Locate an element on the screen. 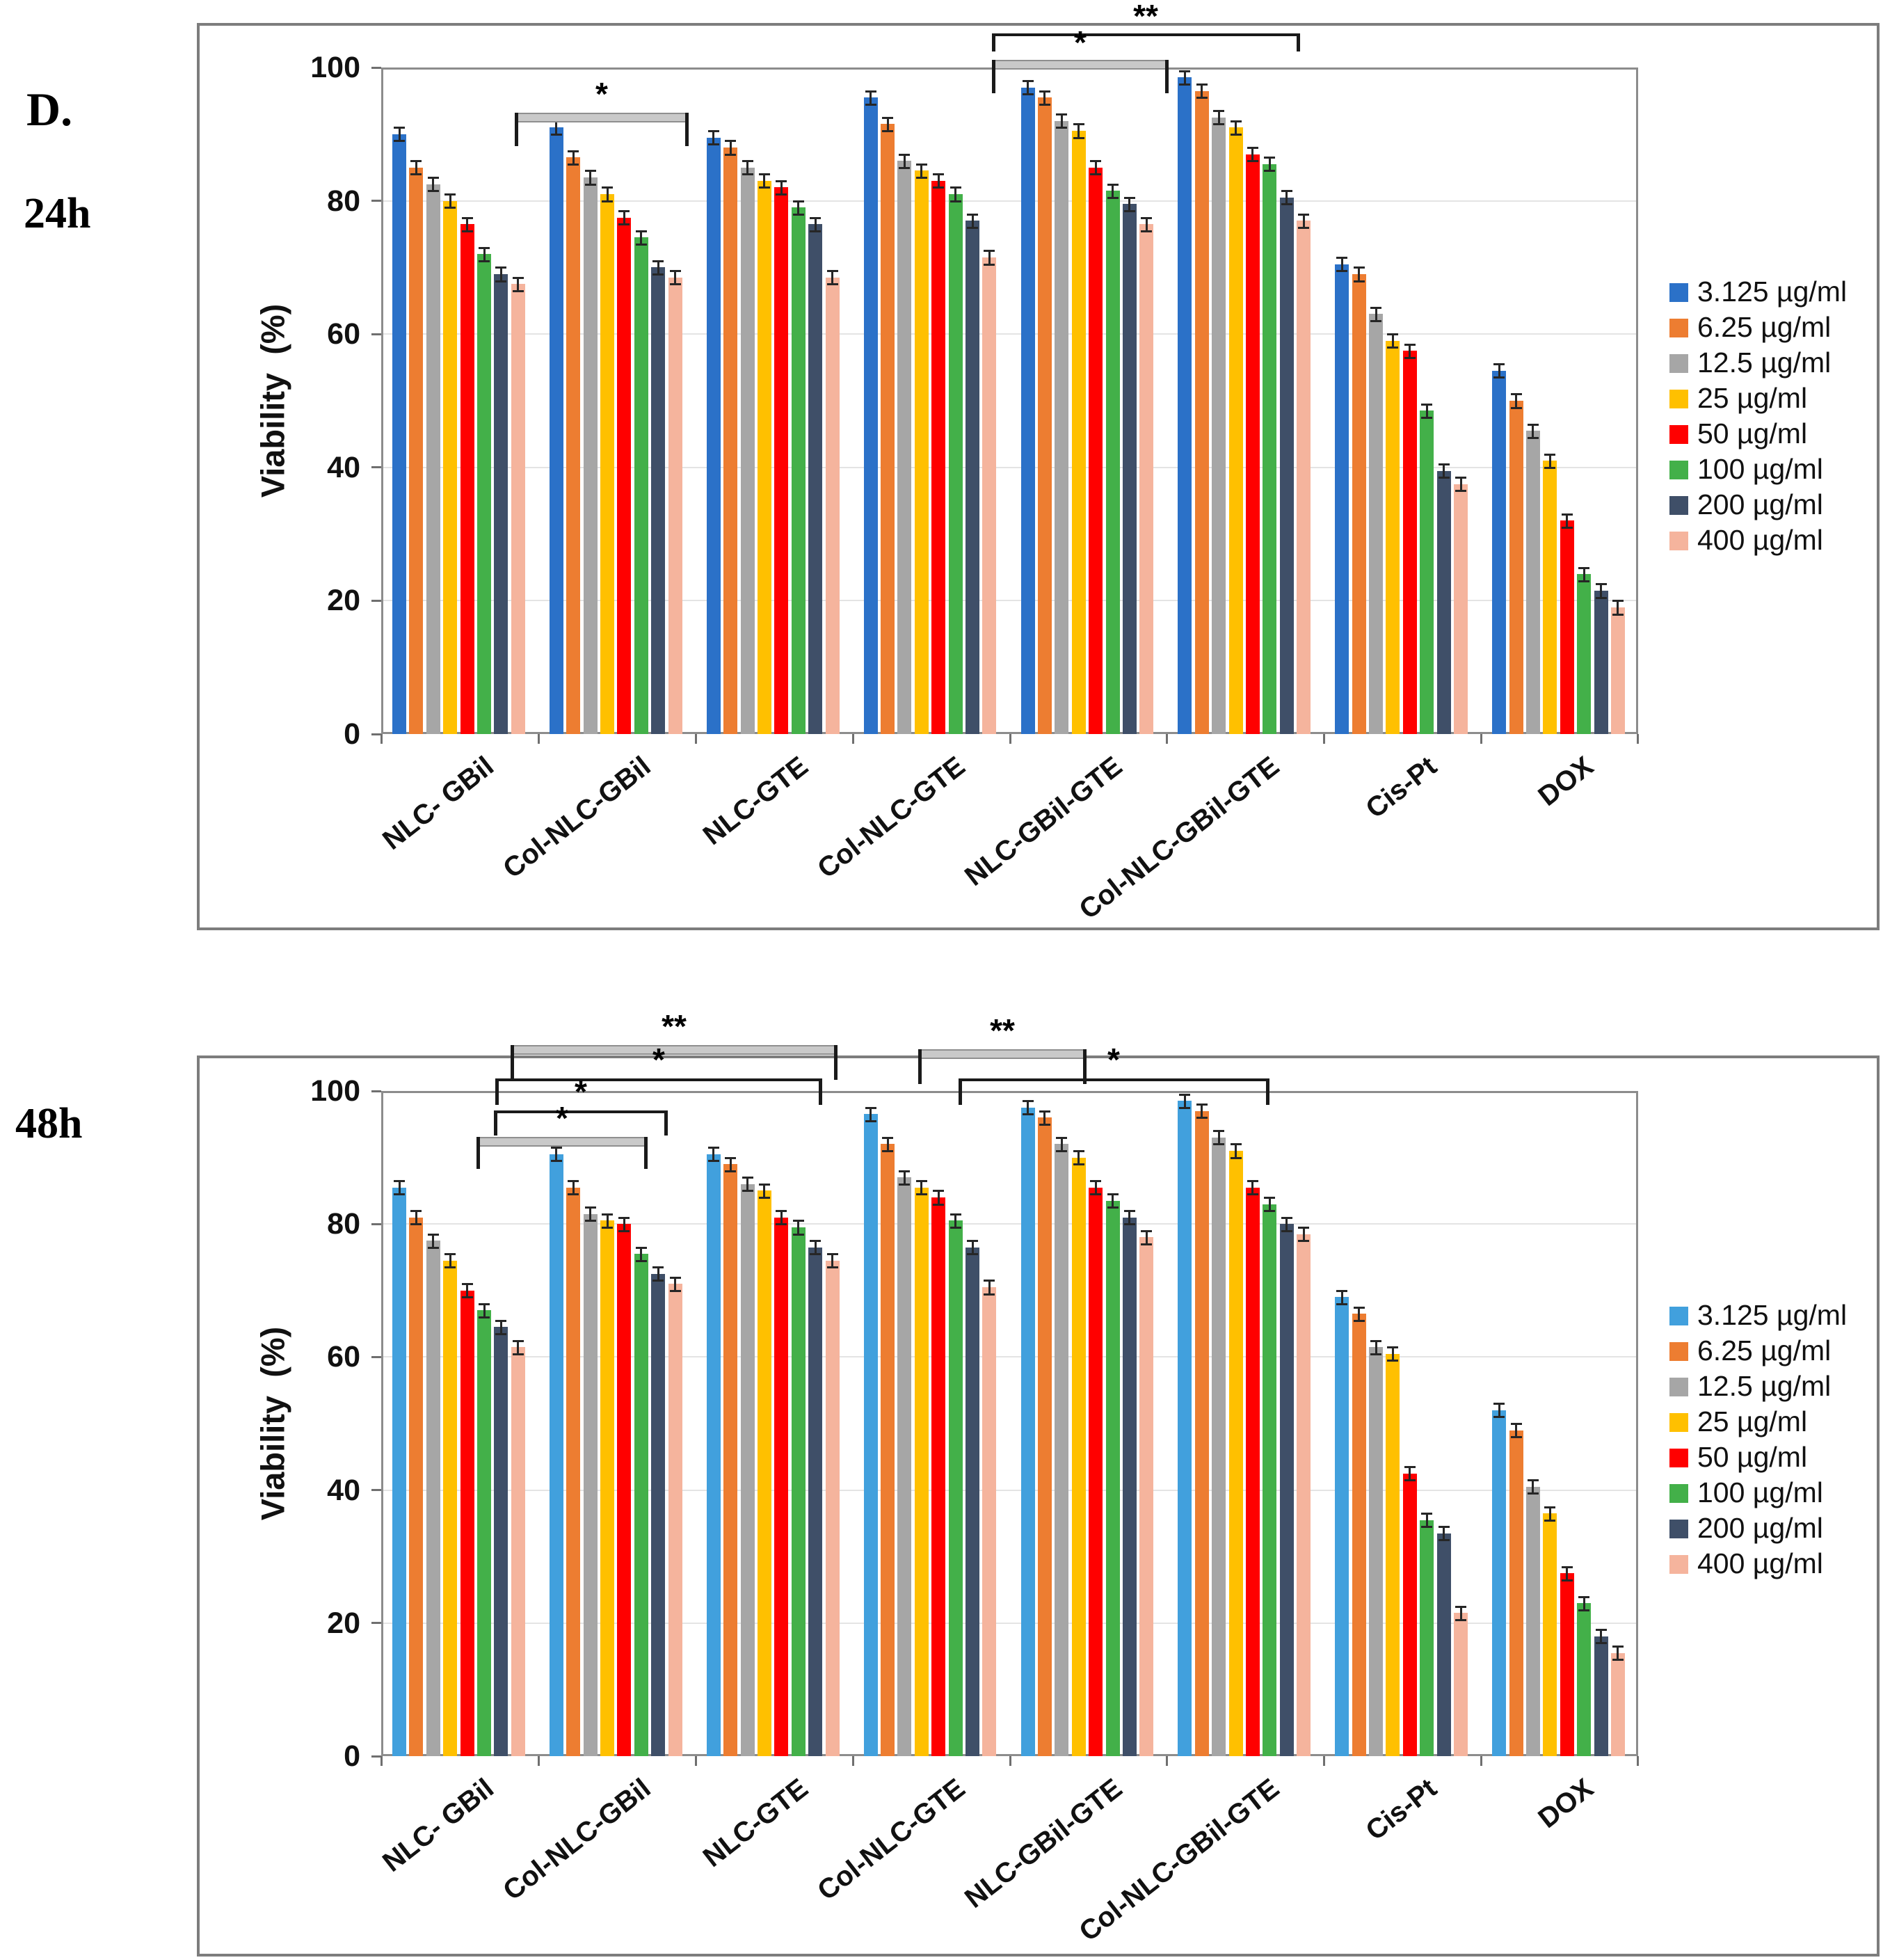  error-bar-NLC-GBil-GTE-12.5 µg/ml is located at coordinates (1061, 1144).